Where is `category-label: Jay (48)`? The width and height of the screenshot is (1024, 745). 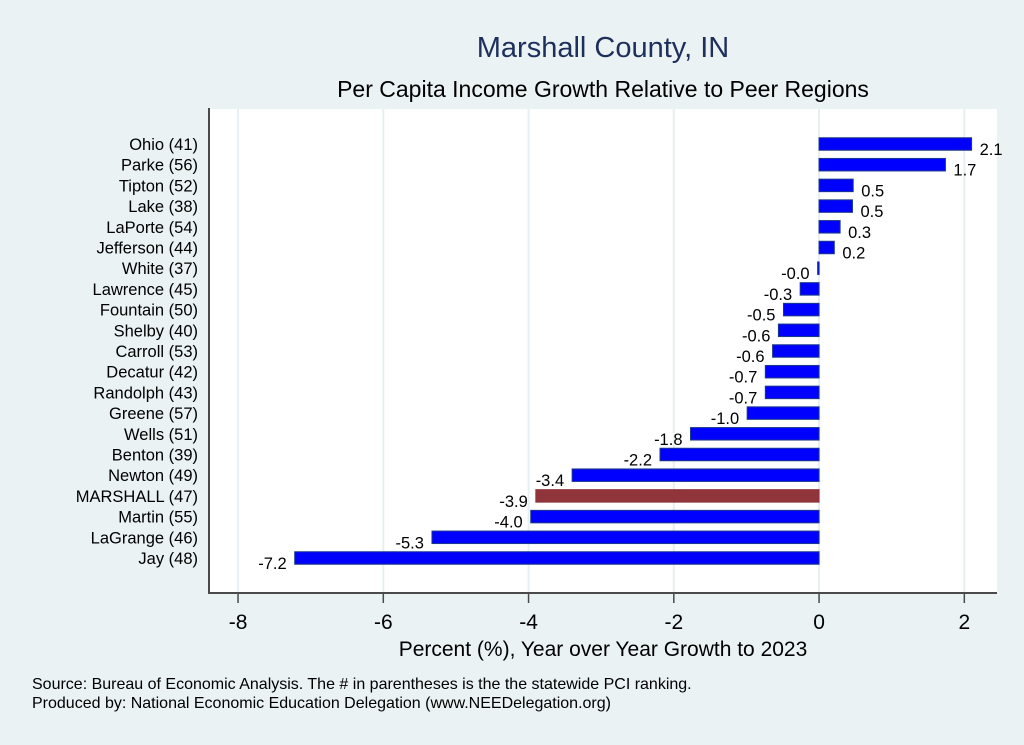
category-label: Jay (48) is located at coordinates (168, 559).